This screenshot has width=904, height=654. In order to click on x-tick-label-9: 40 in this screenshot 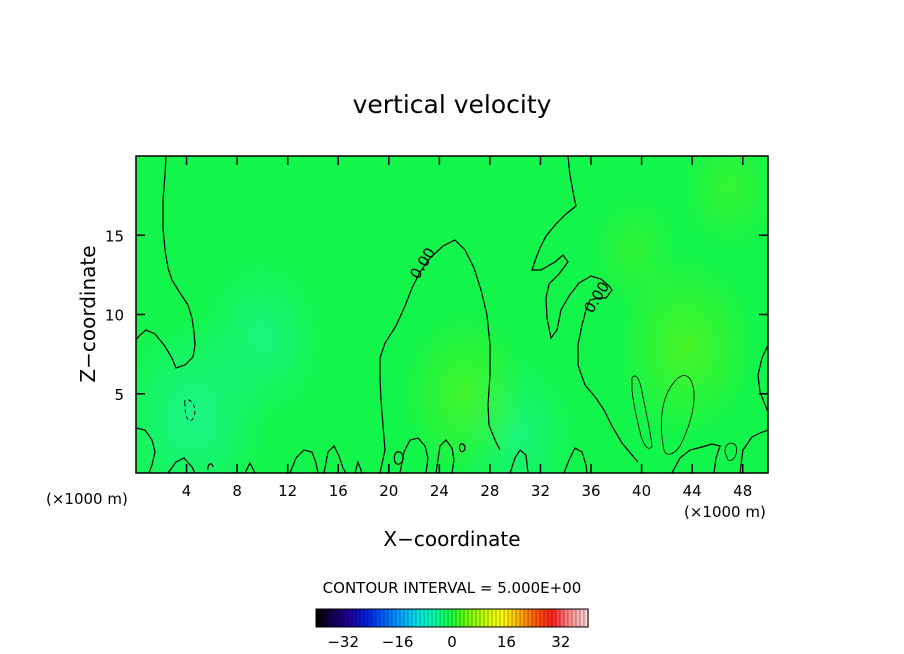, I will do `click(641, 491)`.